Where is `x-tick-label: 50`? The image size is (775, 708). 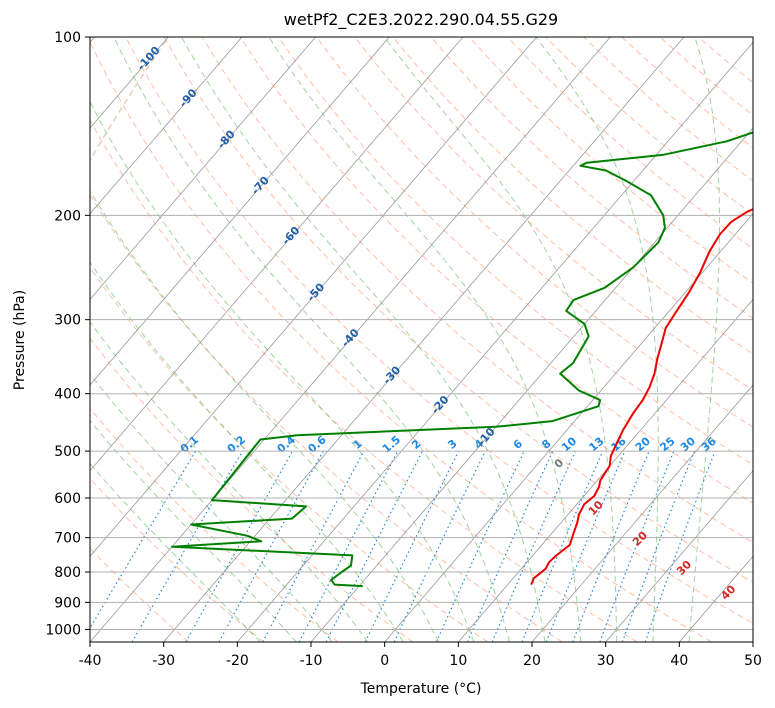
x-tick-label: 50 is located at coordinates (753, 661).